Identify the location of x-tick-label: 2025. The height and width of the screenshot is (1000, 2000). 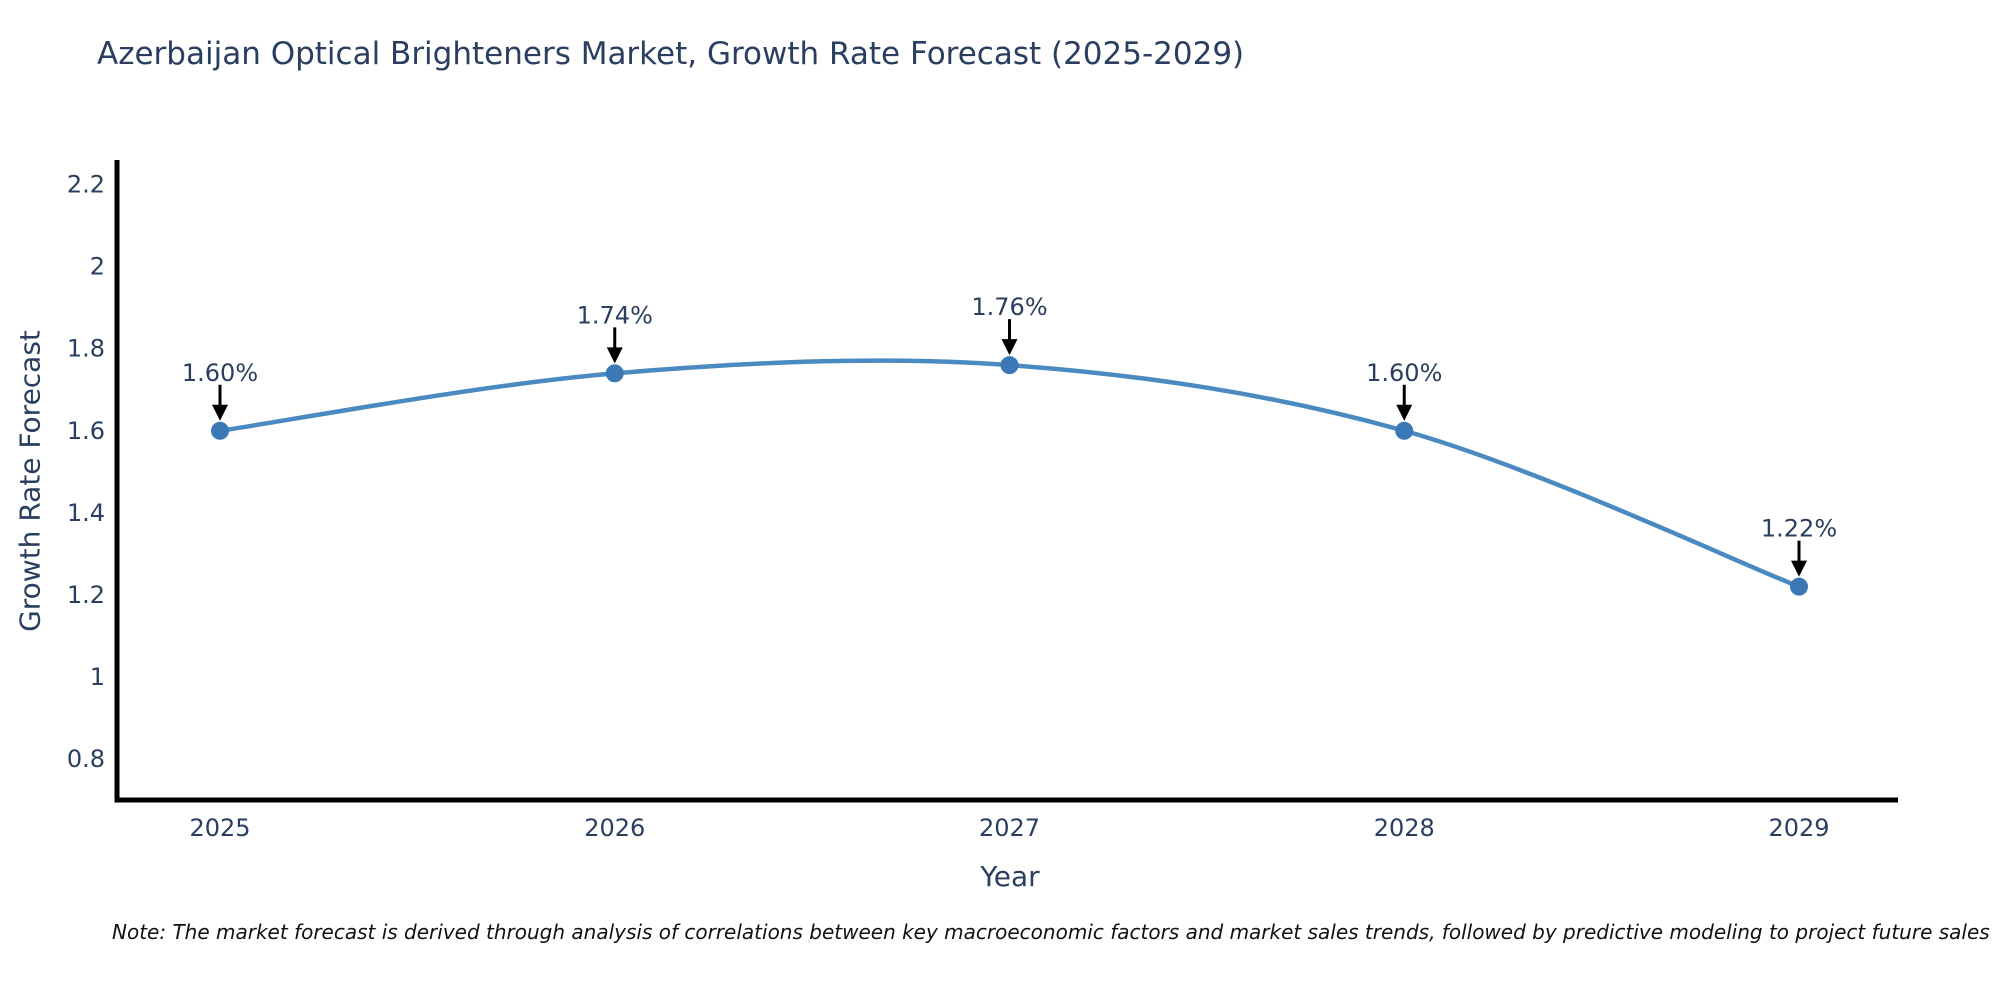
(219, 828).